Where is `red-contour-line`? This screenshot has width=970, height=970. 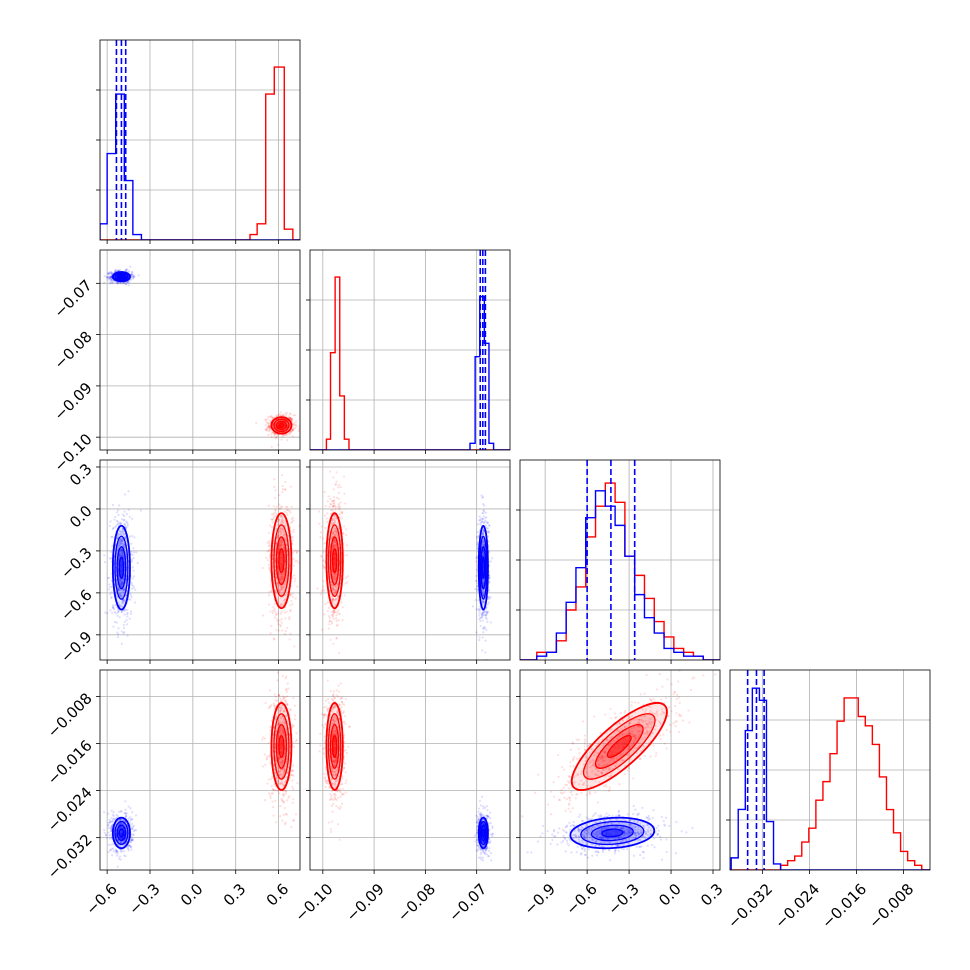 red-contour-line is located at coordinates (281, 425).